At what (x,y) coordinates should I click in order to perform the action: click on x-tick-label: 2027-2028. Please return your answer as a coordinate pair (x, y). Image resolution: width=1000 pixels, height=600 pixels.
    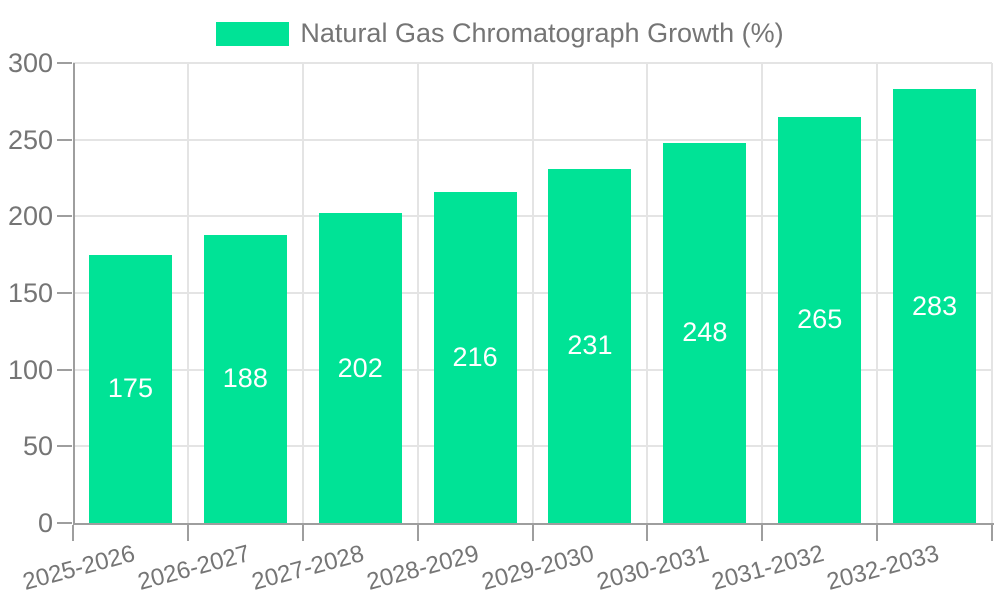
    Looking at the image, I should click on (308, 568).